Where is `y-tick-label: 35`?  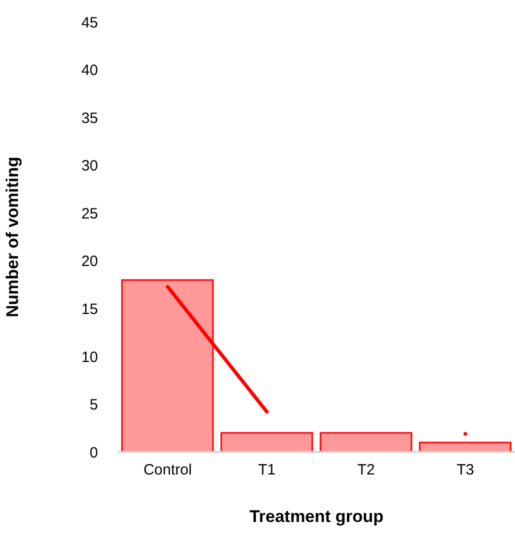
y-tick-label: 35 is located at coordinates (89, 118).